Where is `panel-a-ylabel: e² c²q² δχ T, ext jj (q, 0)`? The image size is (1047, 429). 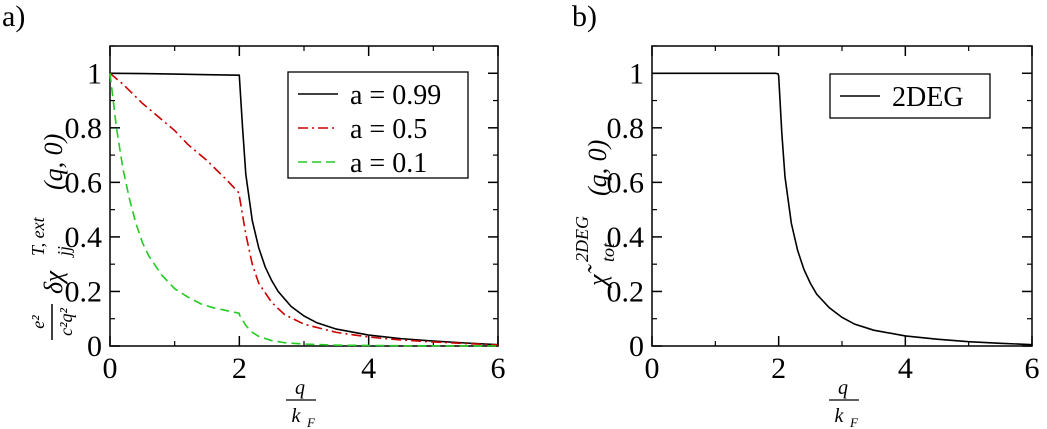
panel-a-ylabel: e² c²q² δχ T, ext jj (q, 0) is located at coordinates (52, 237).